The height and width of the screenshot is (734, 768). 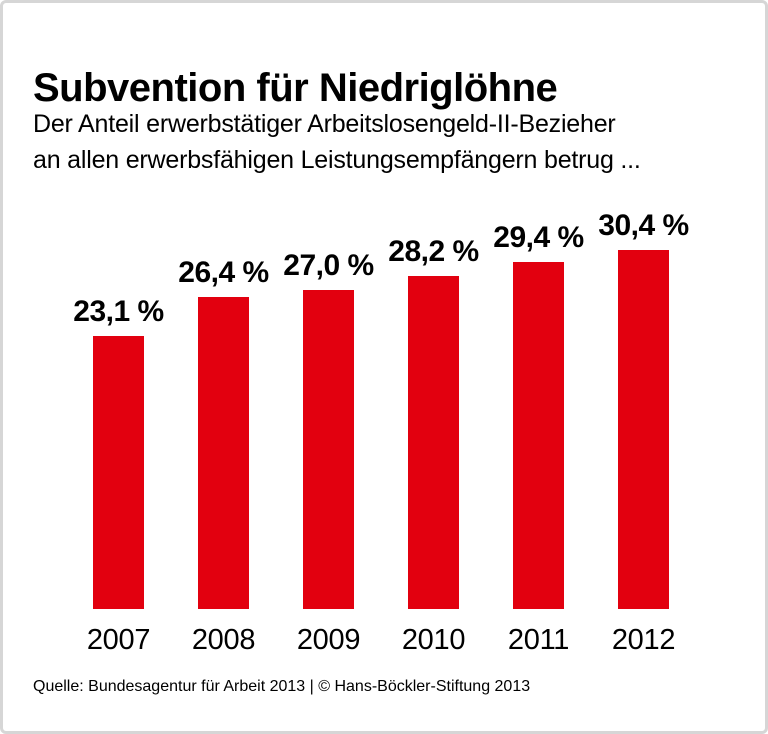 I want to click on x-axis-label: 2007, so click(x=118, y=640).